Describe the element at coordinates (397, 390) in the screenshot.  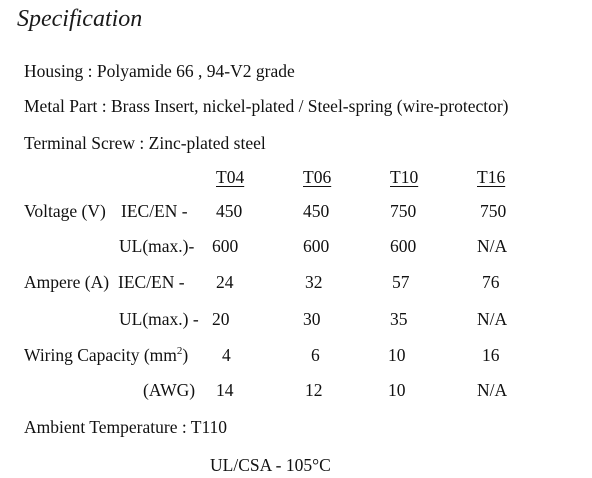
I see `wiring-awg-t10: 10` at that location.